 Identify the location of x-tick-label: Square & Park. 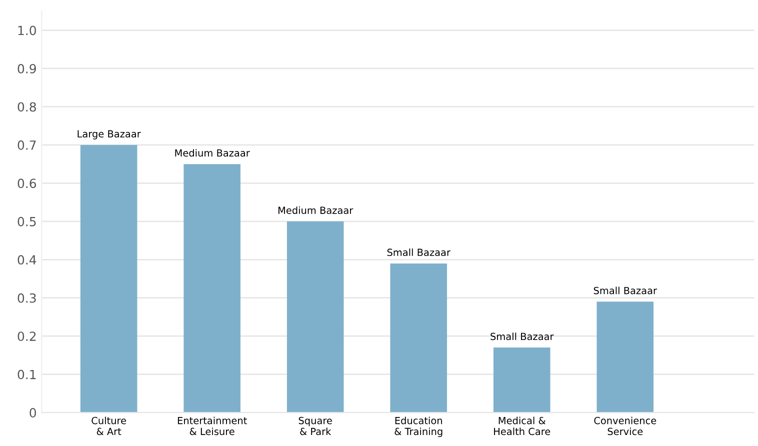
(315, 426).